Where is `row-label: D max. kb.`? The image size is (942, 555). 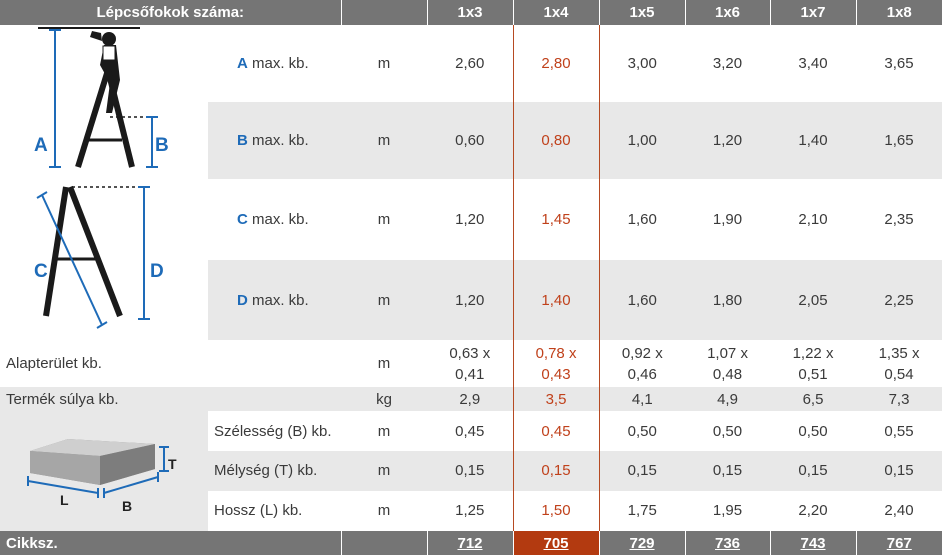
row-label: D max. kb. is located at coordinates (275, 300).